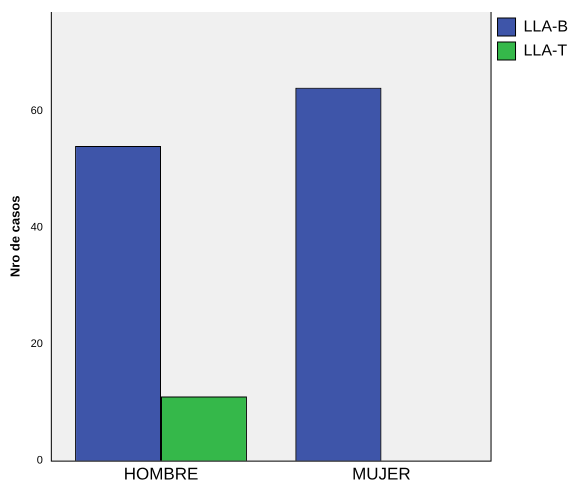 The image size is (578, 493). I want to click on legend-label: LLA-T, so click(546, 51).